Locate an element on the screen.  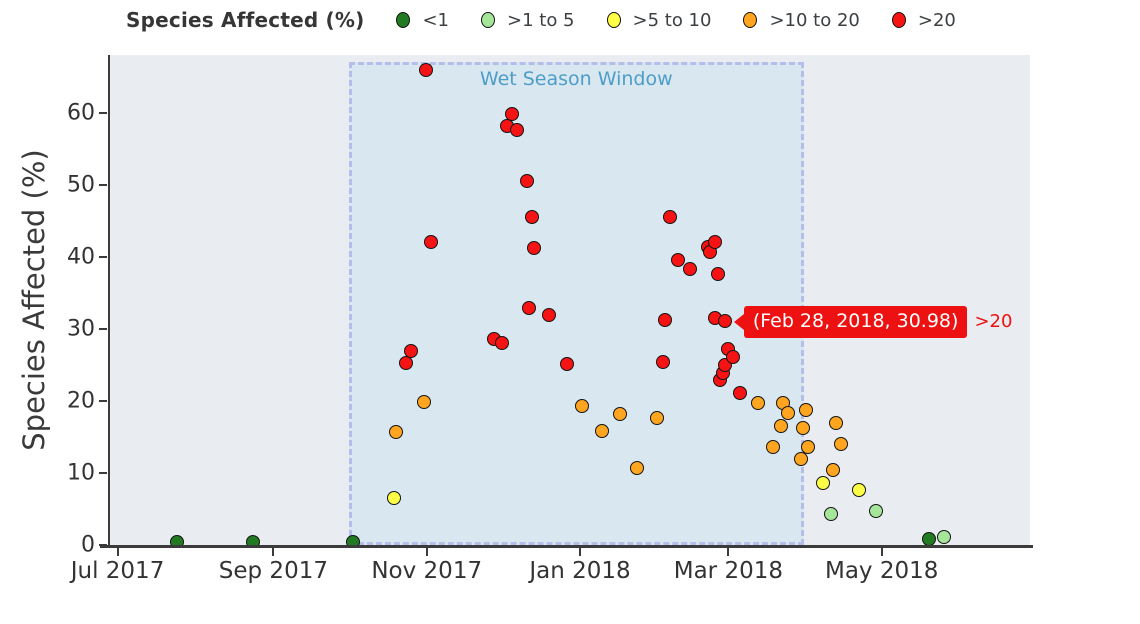
legend-items: <1 >1 to 5 >5 to 10 >10 to 20 >20 is located at coordinates (676, 20).